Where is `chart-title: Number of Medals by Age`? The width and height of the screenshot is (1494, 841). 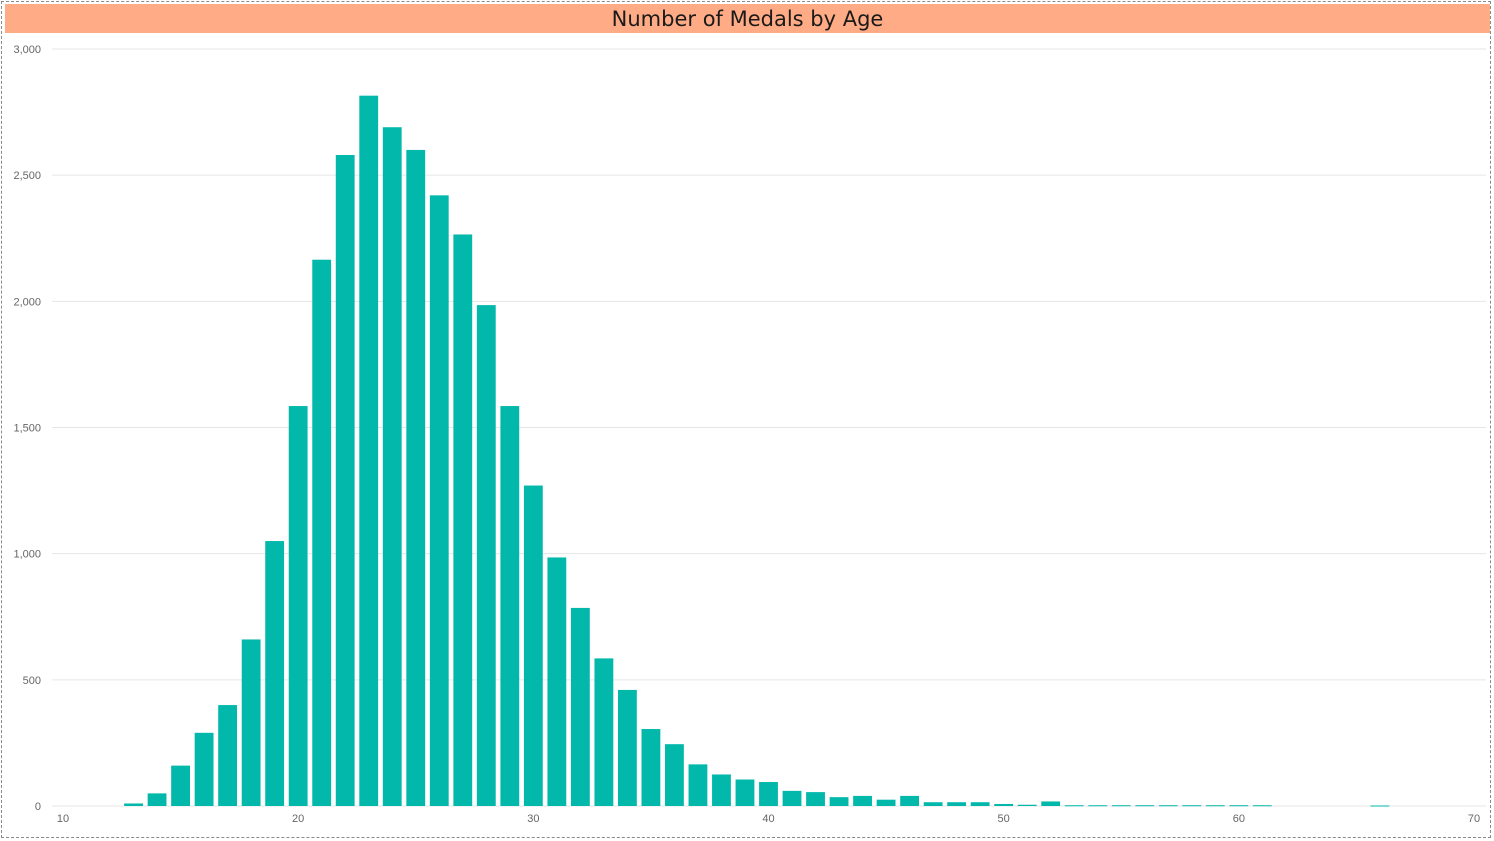
chart-title: Number of Medals by Age is located at coordinates (747, 18).